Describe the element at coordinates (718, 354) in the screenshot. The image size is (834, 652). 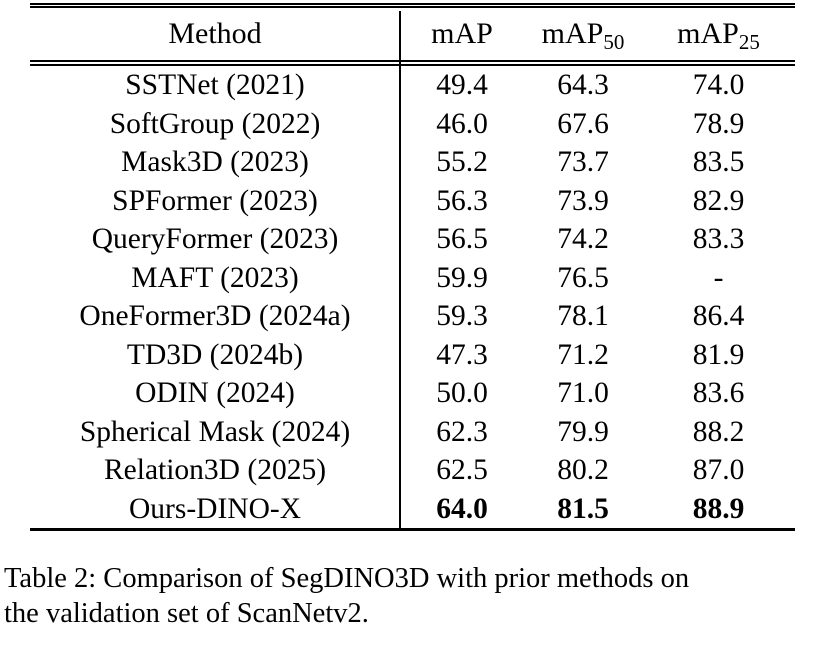
I see `map25-cell: 81.9` at that location.